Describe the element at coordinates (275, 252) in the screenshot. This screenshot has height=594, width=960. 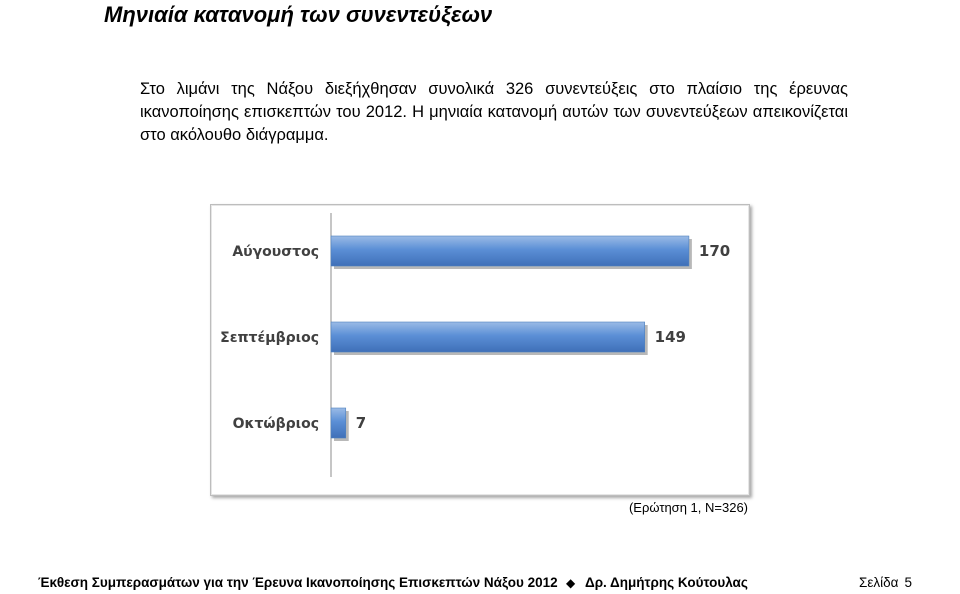
I see `category-label: Αύγουστος` at that location.